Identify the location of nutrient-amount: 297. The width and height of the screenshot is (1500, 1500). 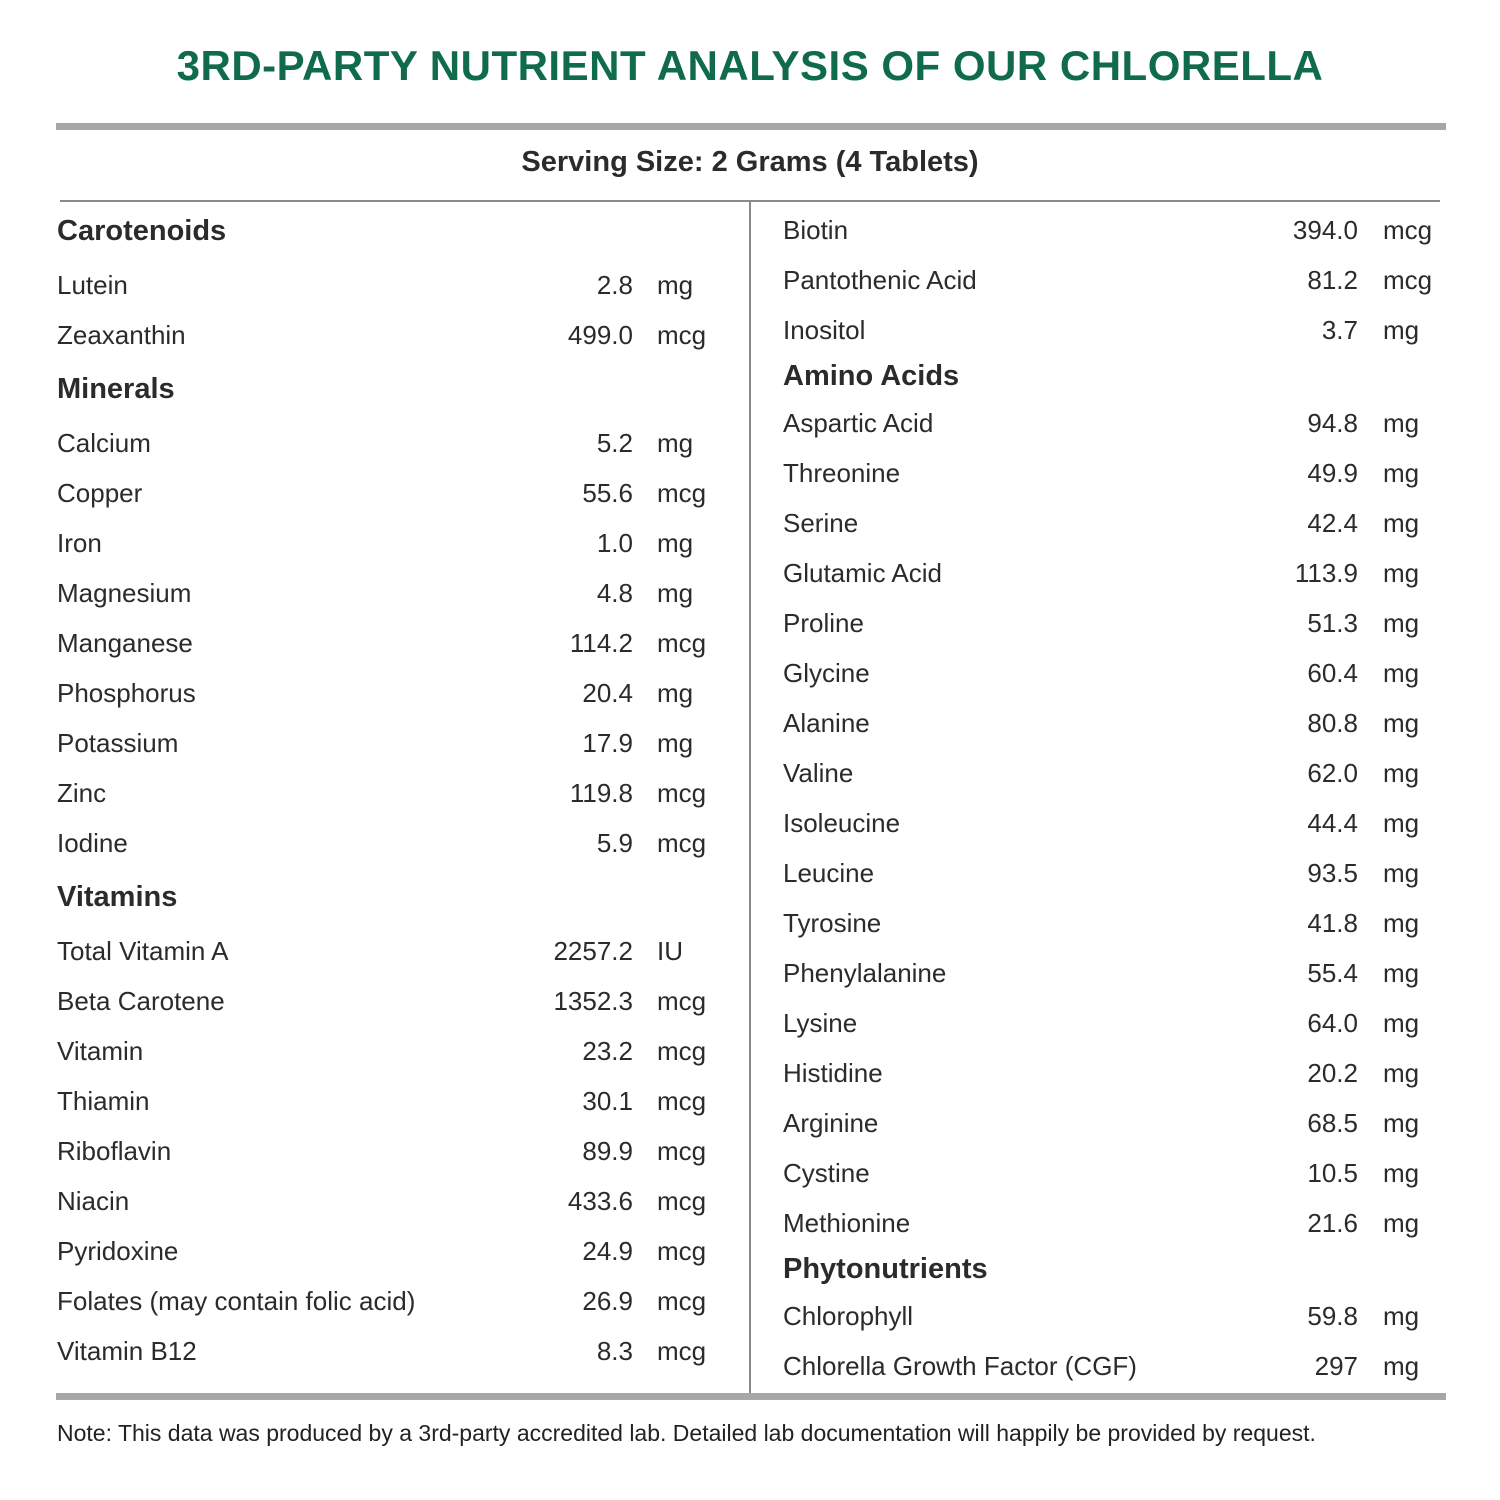
(1336, 1366).